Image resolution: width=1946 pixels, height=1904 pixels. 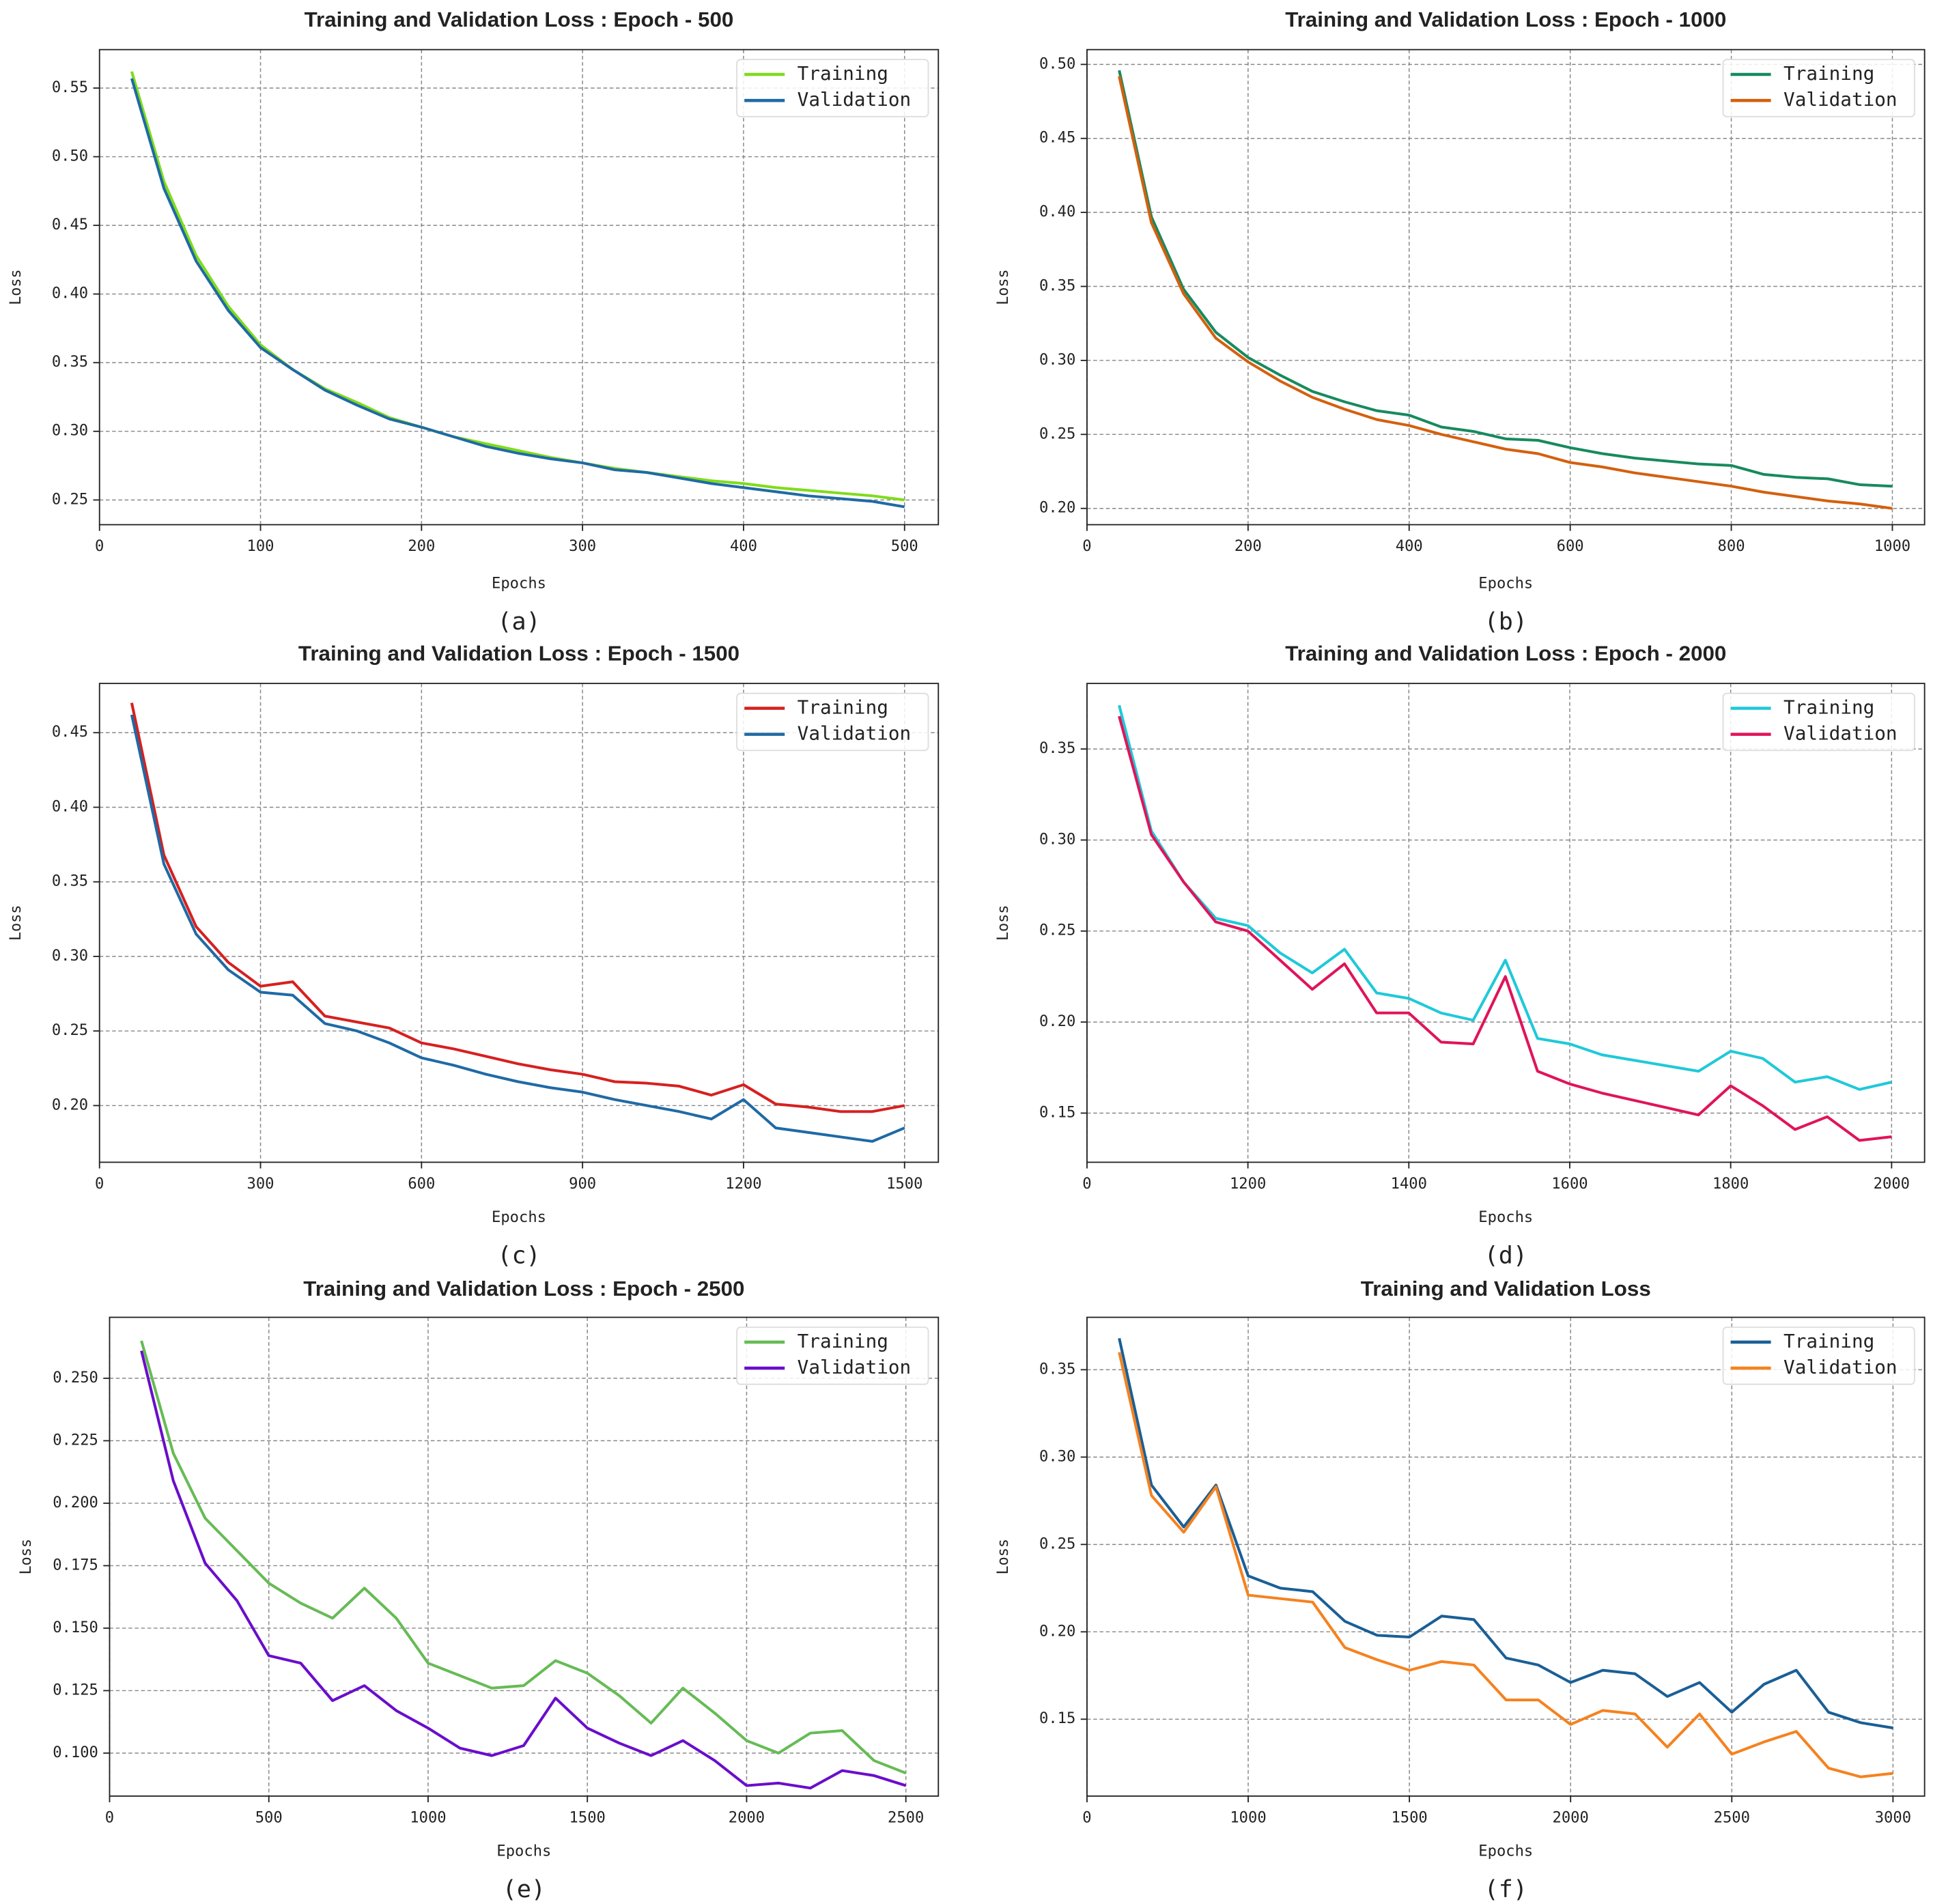 What do you see at coordinates (75, 1752) in the screenshot?
I see `y-tick-label: 0.100` at bounding box center [75, 1752].